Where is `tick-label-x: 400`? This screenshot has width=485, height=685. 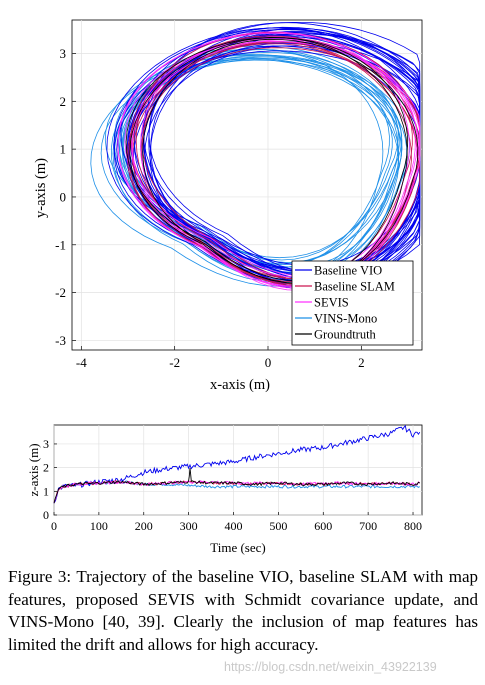 tick-label-x: 400 is located at coordinates (234, 526).